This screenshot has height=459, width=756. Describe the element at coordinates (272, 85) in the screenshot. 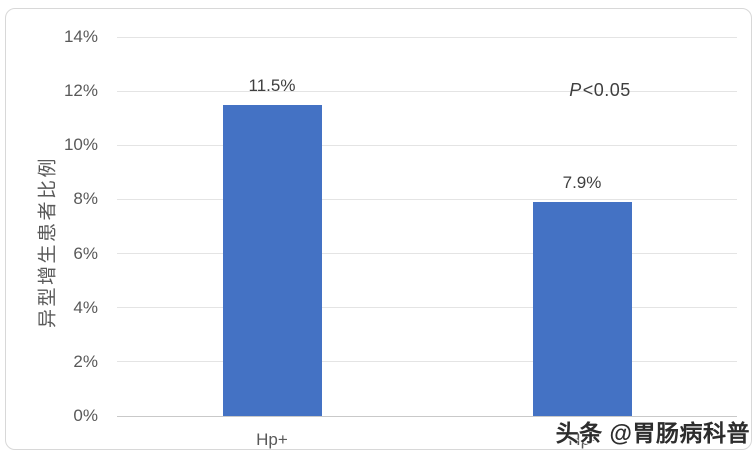

I see `bar-value-label: 11.5%` at that location.